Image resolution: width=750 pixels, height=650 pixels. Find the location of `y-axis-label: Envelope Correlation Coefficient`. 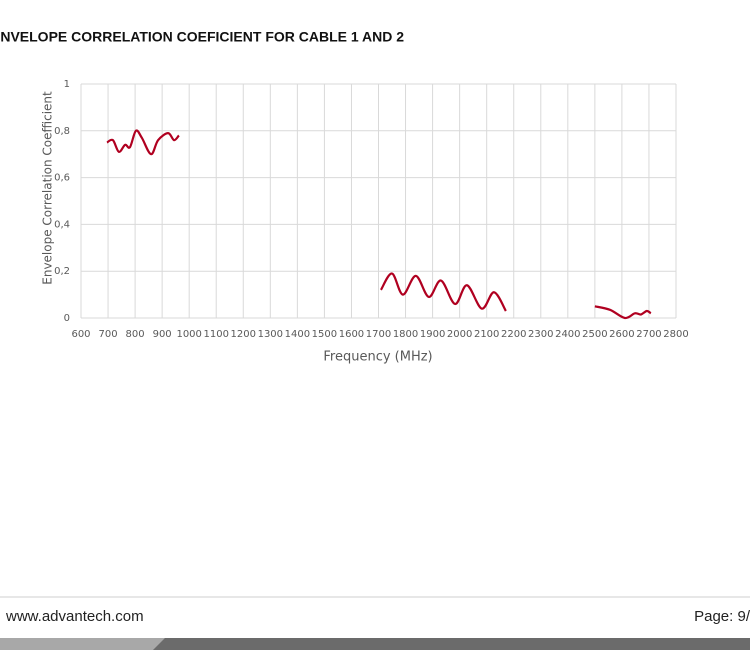

y-axis-label: Envelope Correlation Coefficient is located at coordinates (48, 188).